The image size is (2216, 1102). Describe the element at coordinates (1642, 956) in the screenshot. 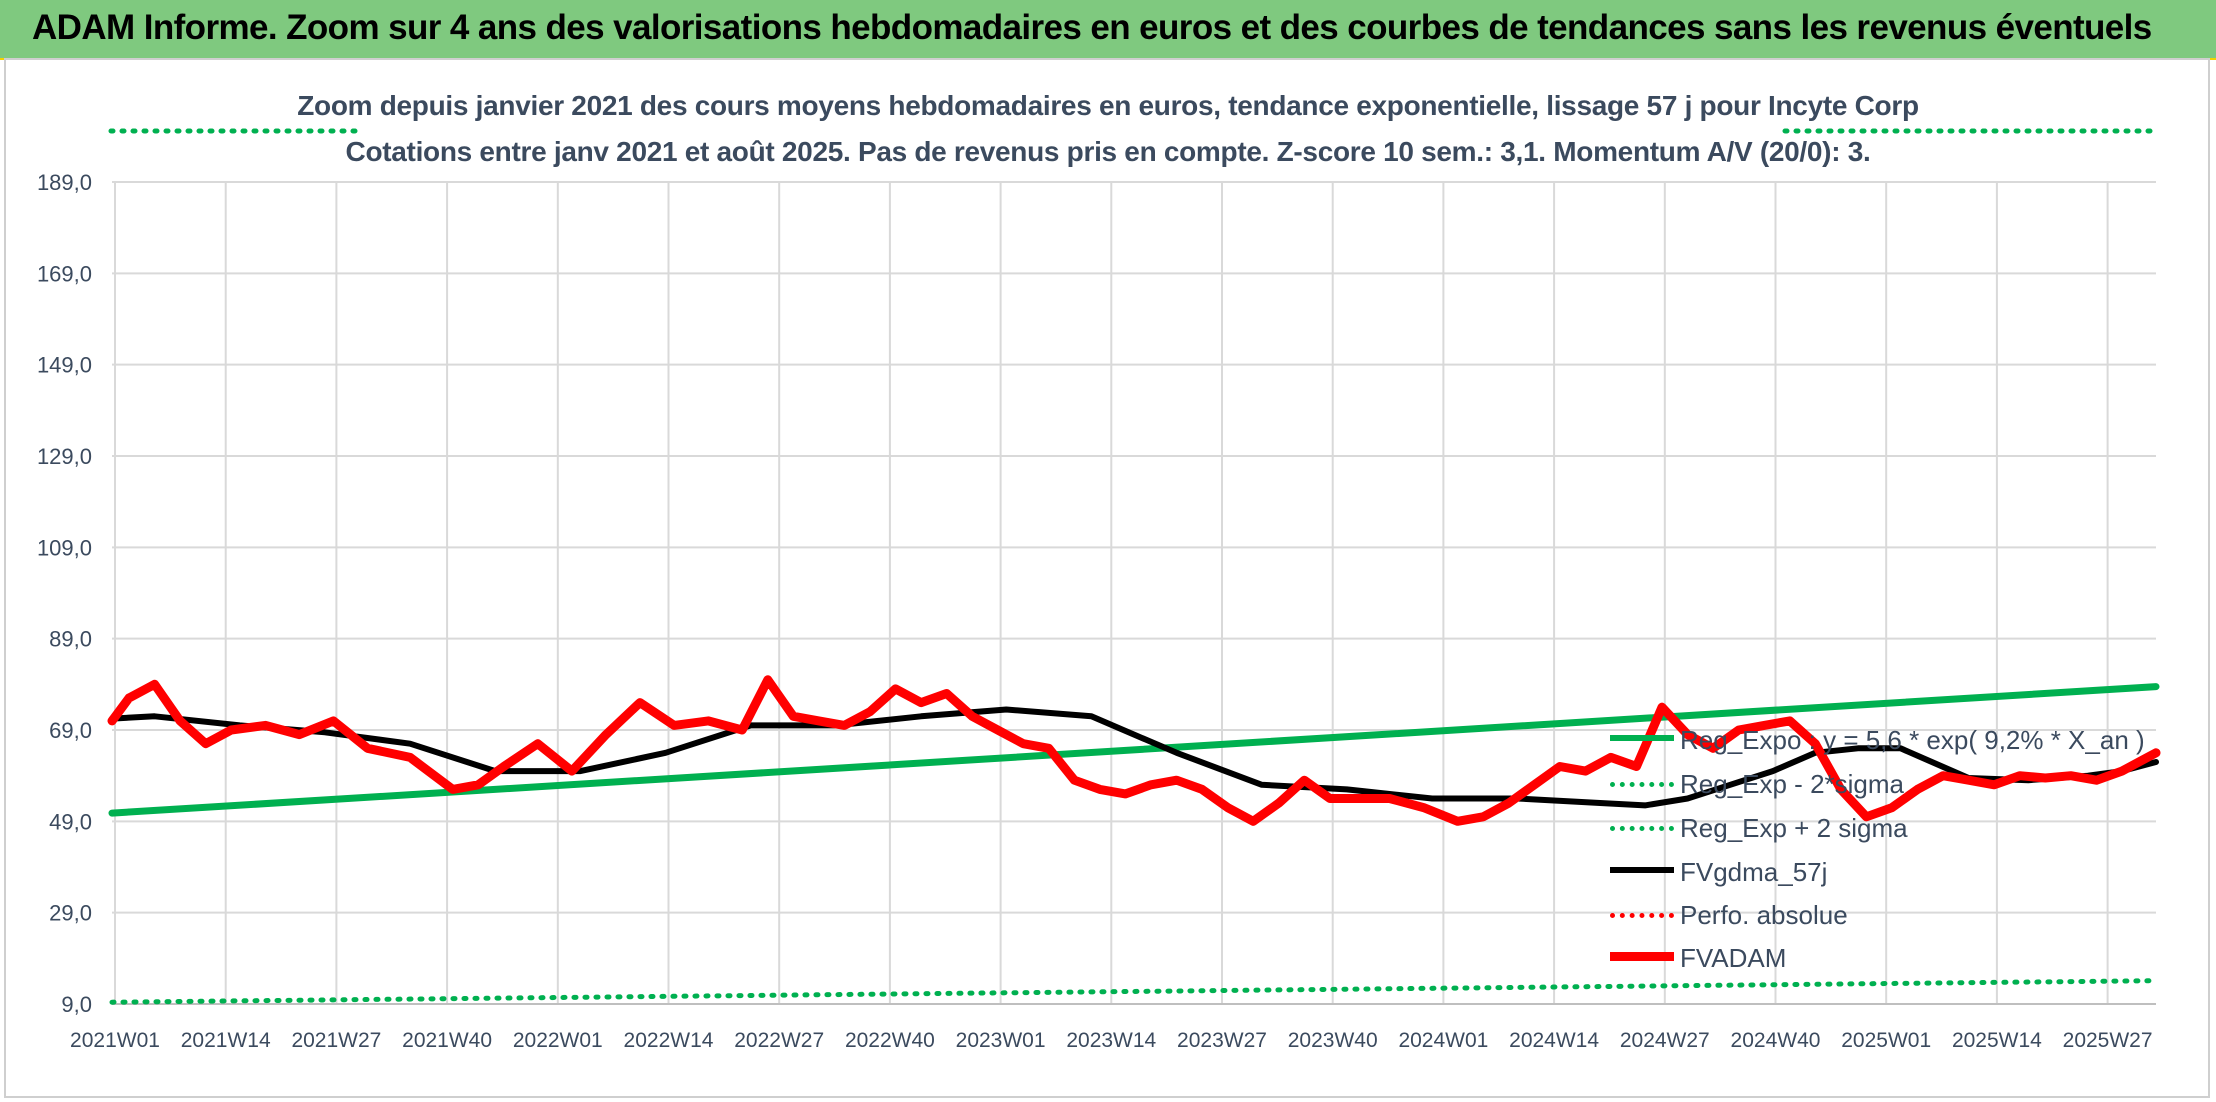

I see `legend-swatch-thick-red` at that location.